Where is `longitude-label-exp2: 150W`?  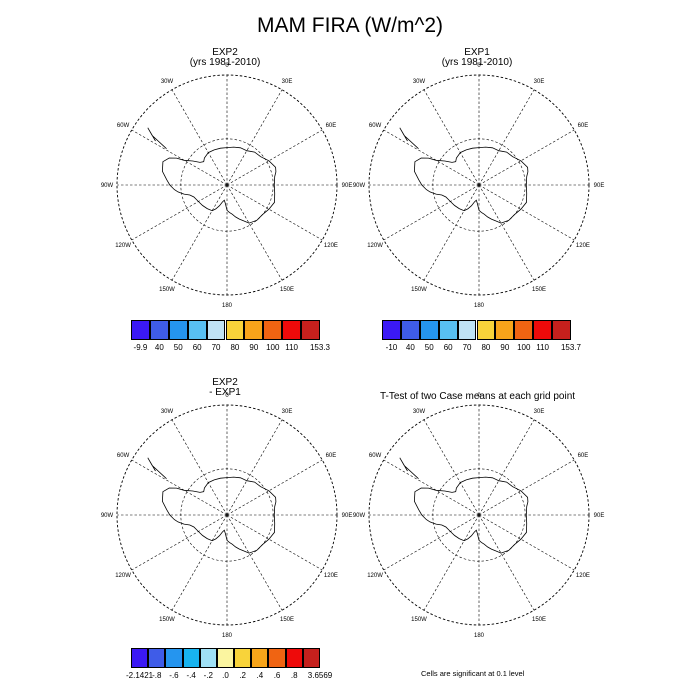
longitude-label-exp2: 150W is located at coordinates (167, 290).